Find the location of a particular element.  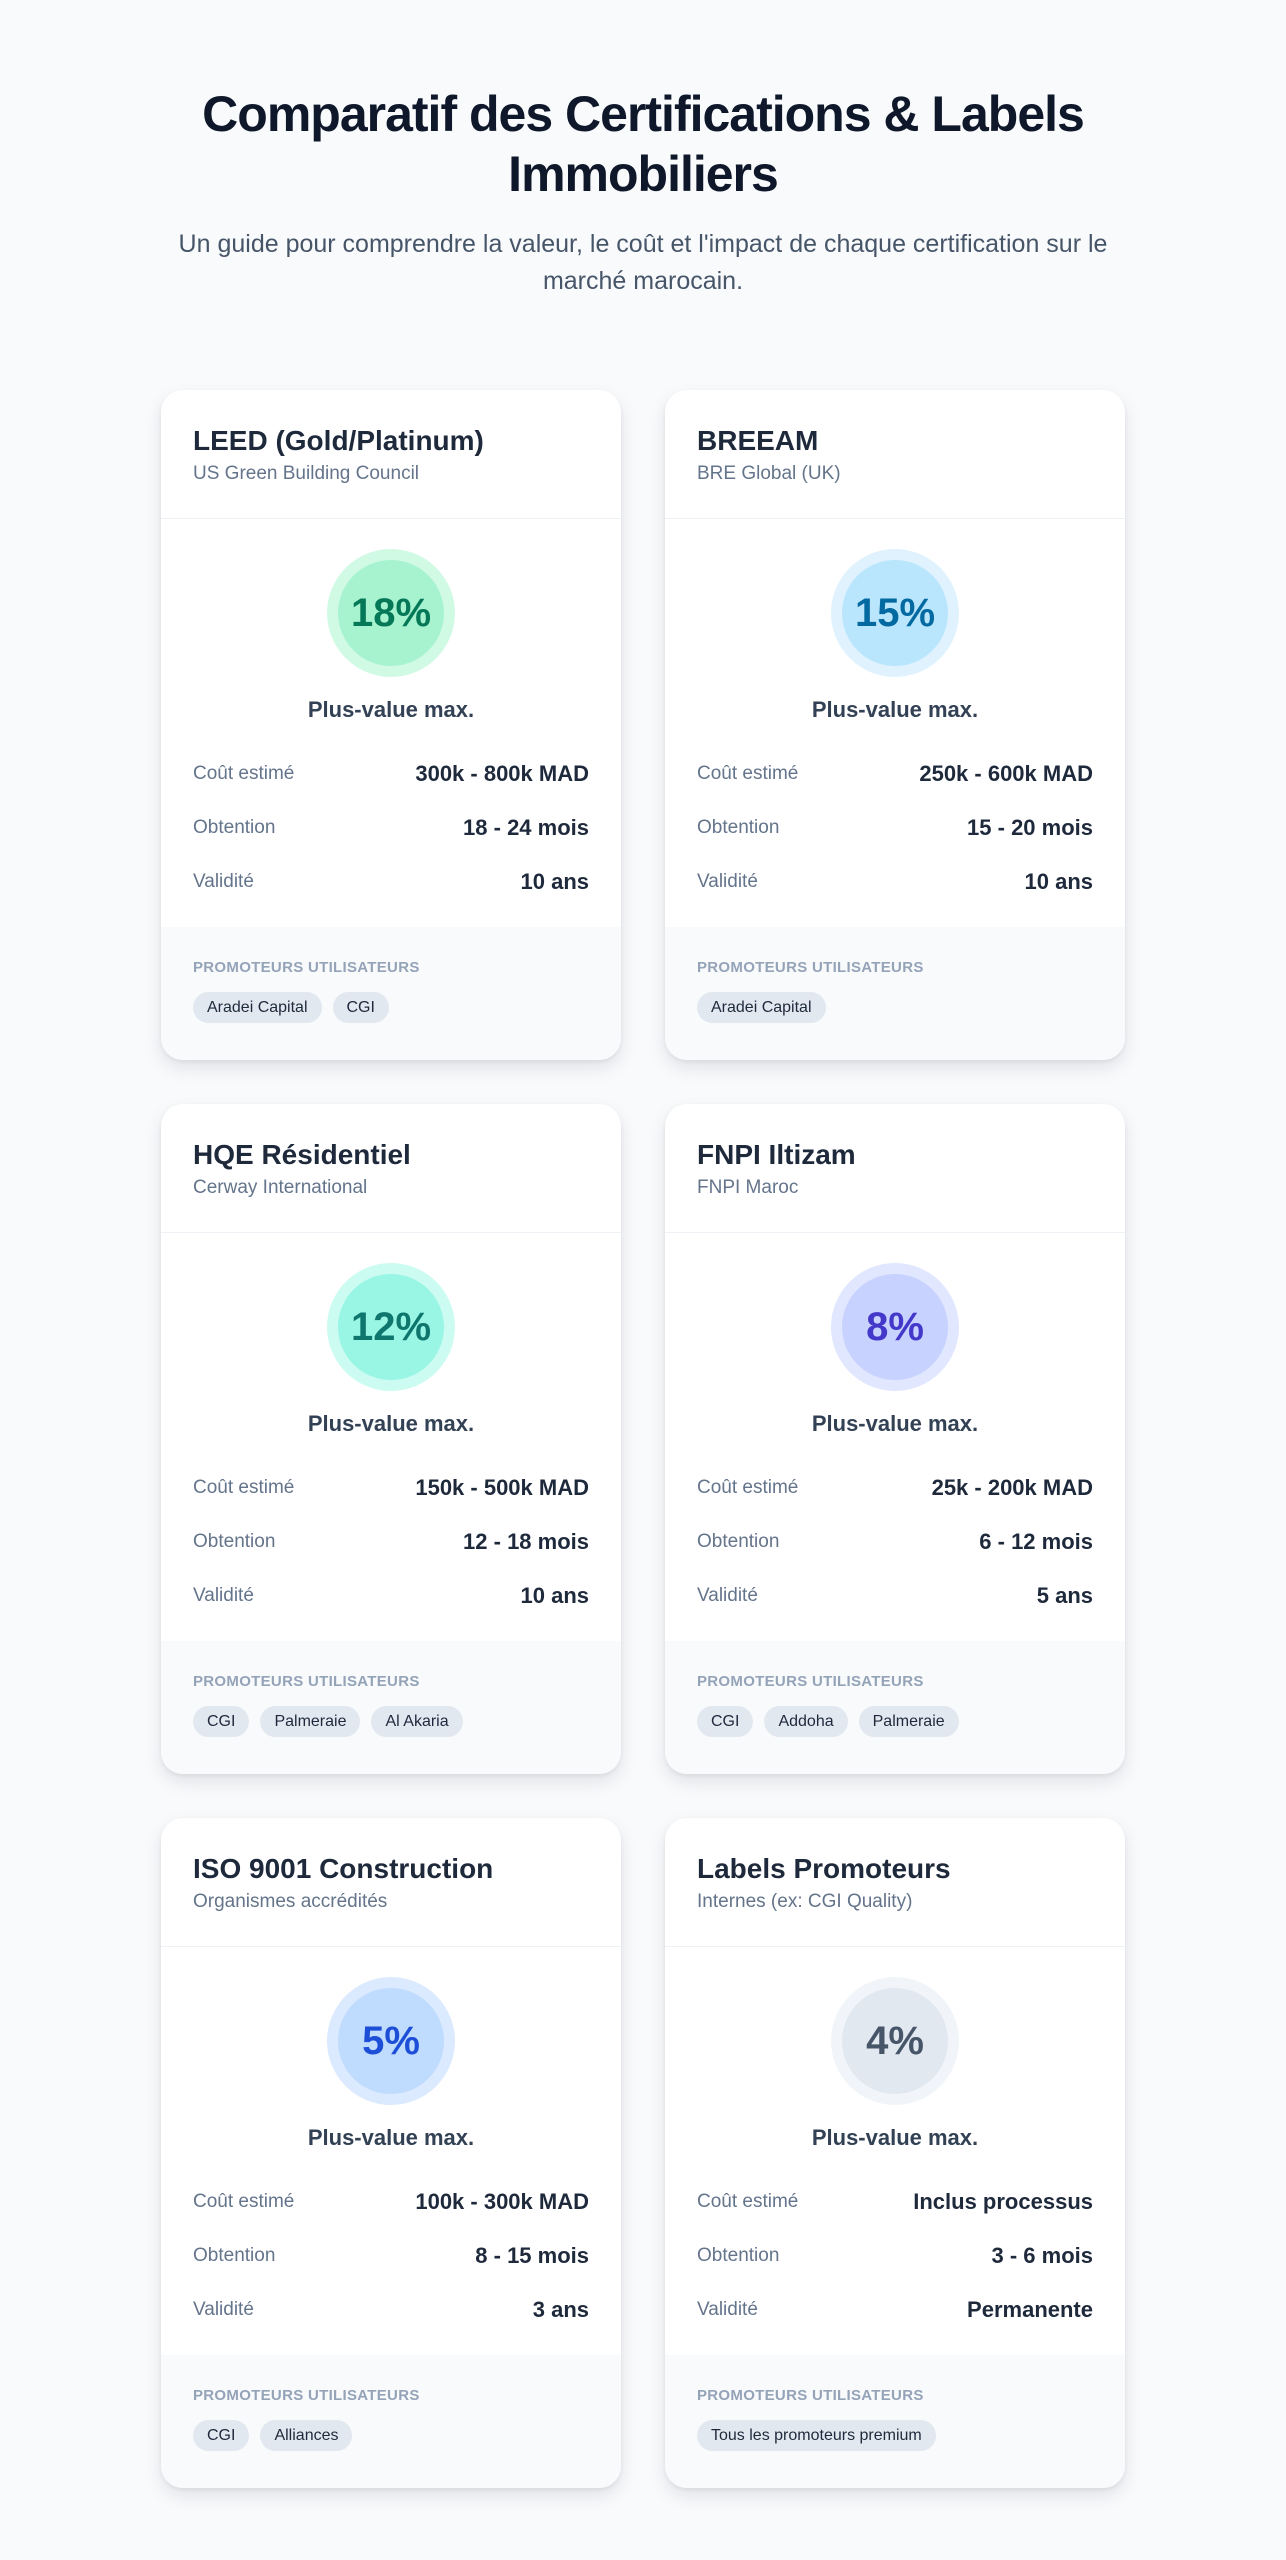

card-organization: BRE Global (UK) is located at coordinates (769, 473).